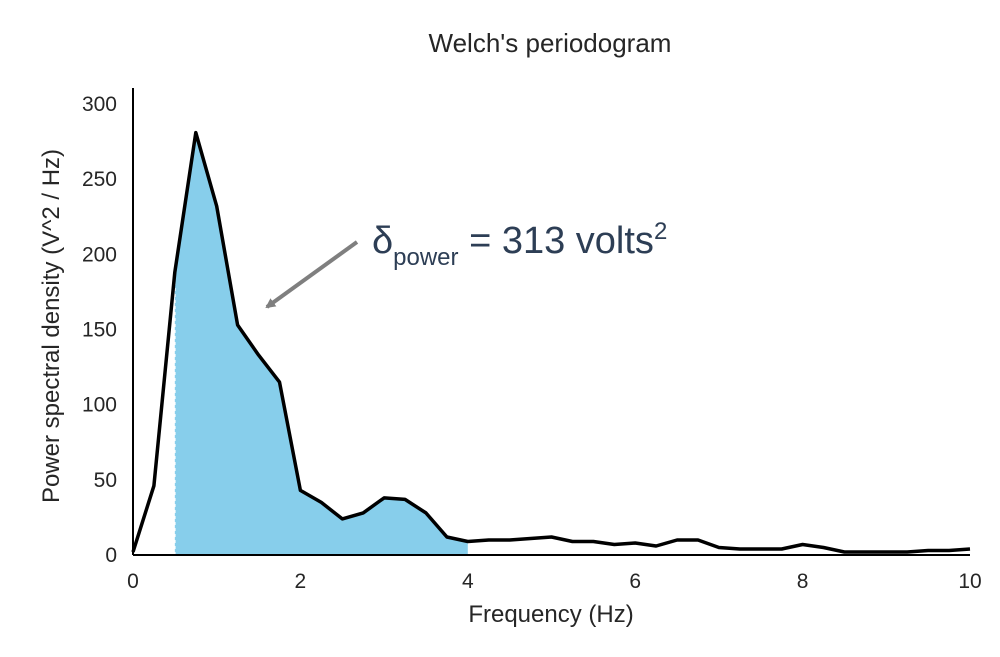  I want to click on y-tick-label: 150, so click(99, 330).